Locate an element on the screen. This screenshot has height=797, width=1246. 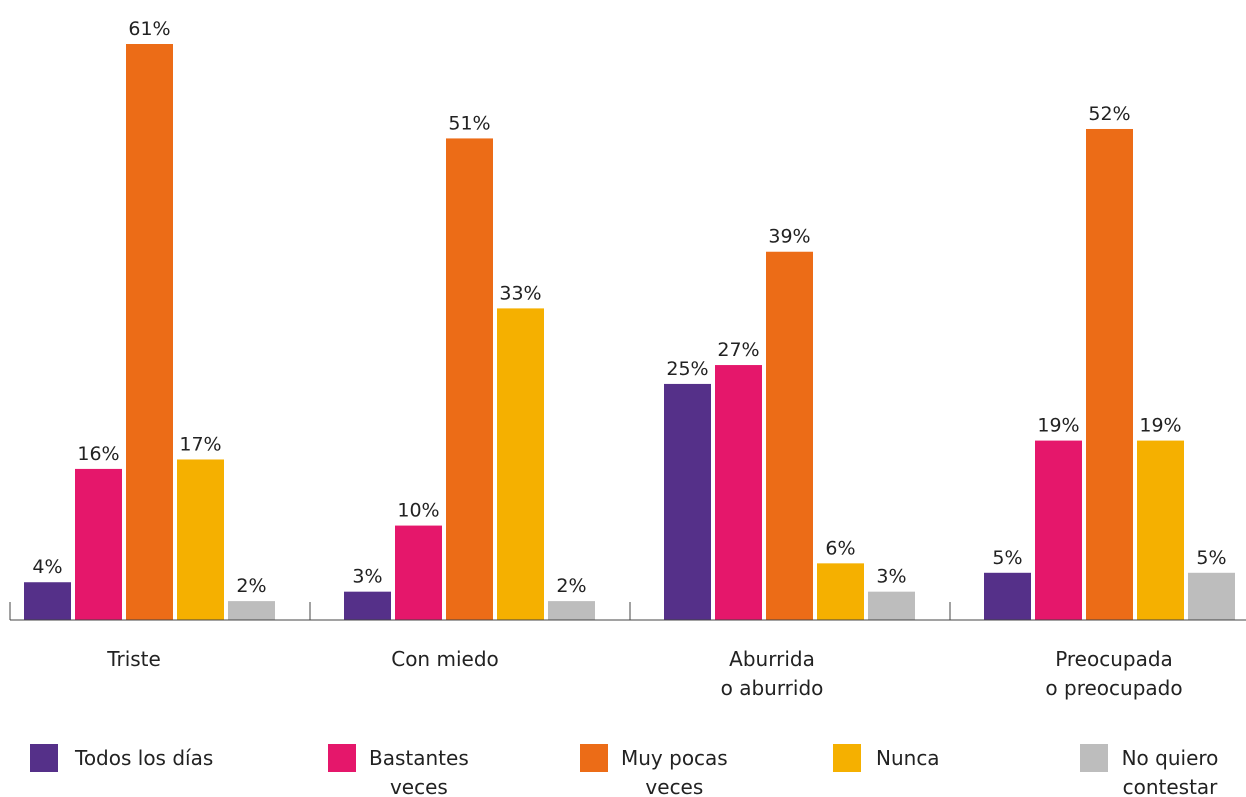
category-label-line: o aburrido is located at coordinates (772, 688).